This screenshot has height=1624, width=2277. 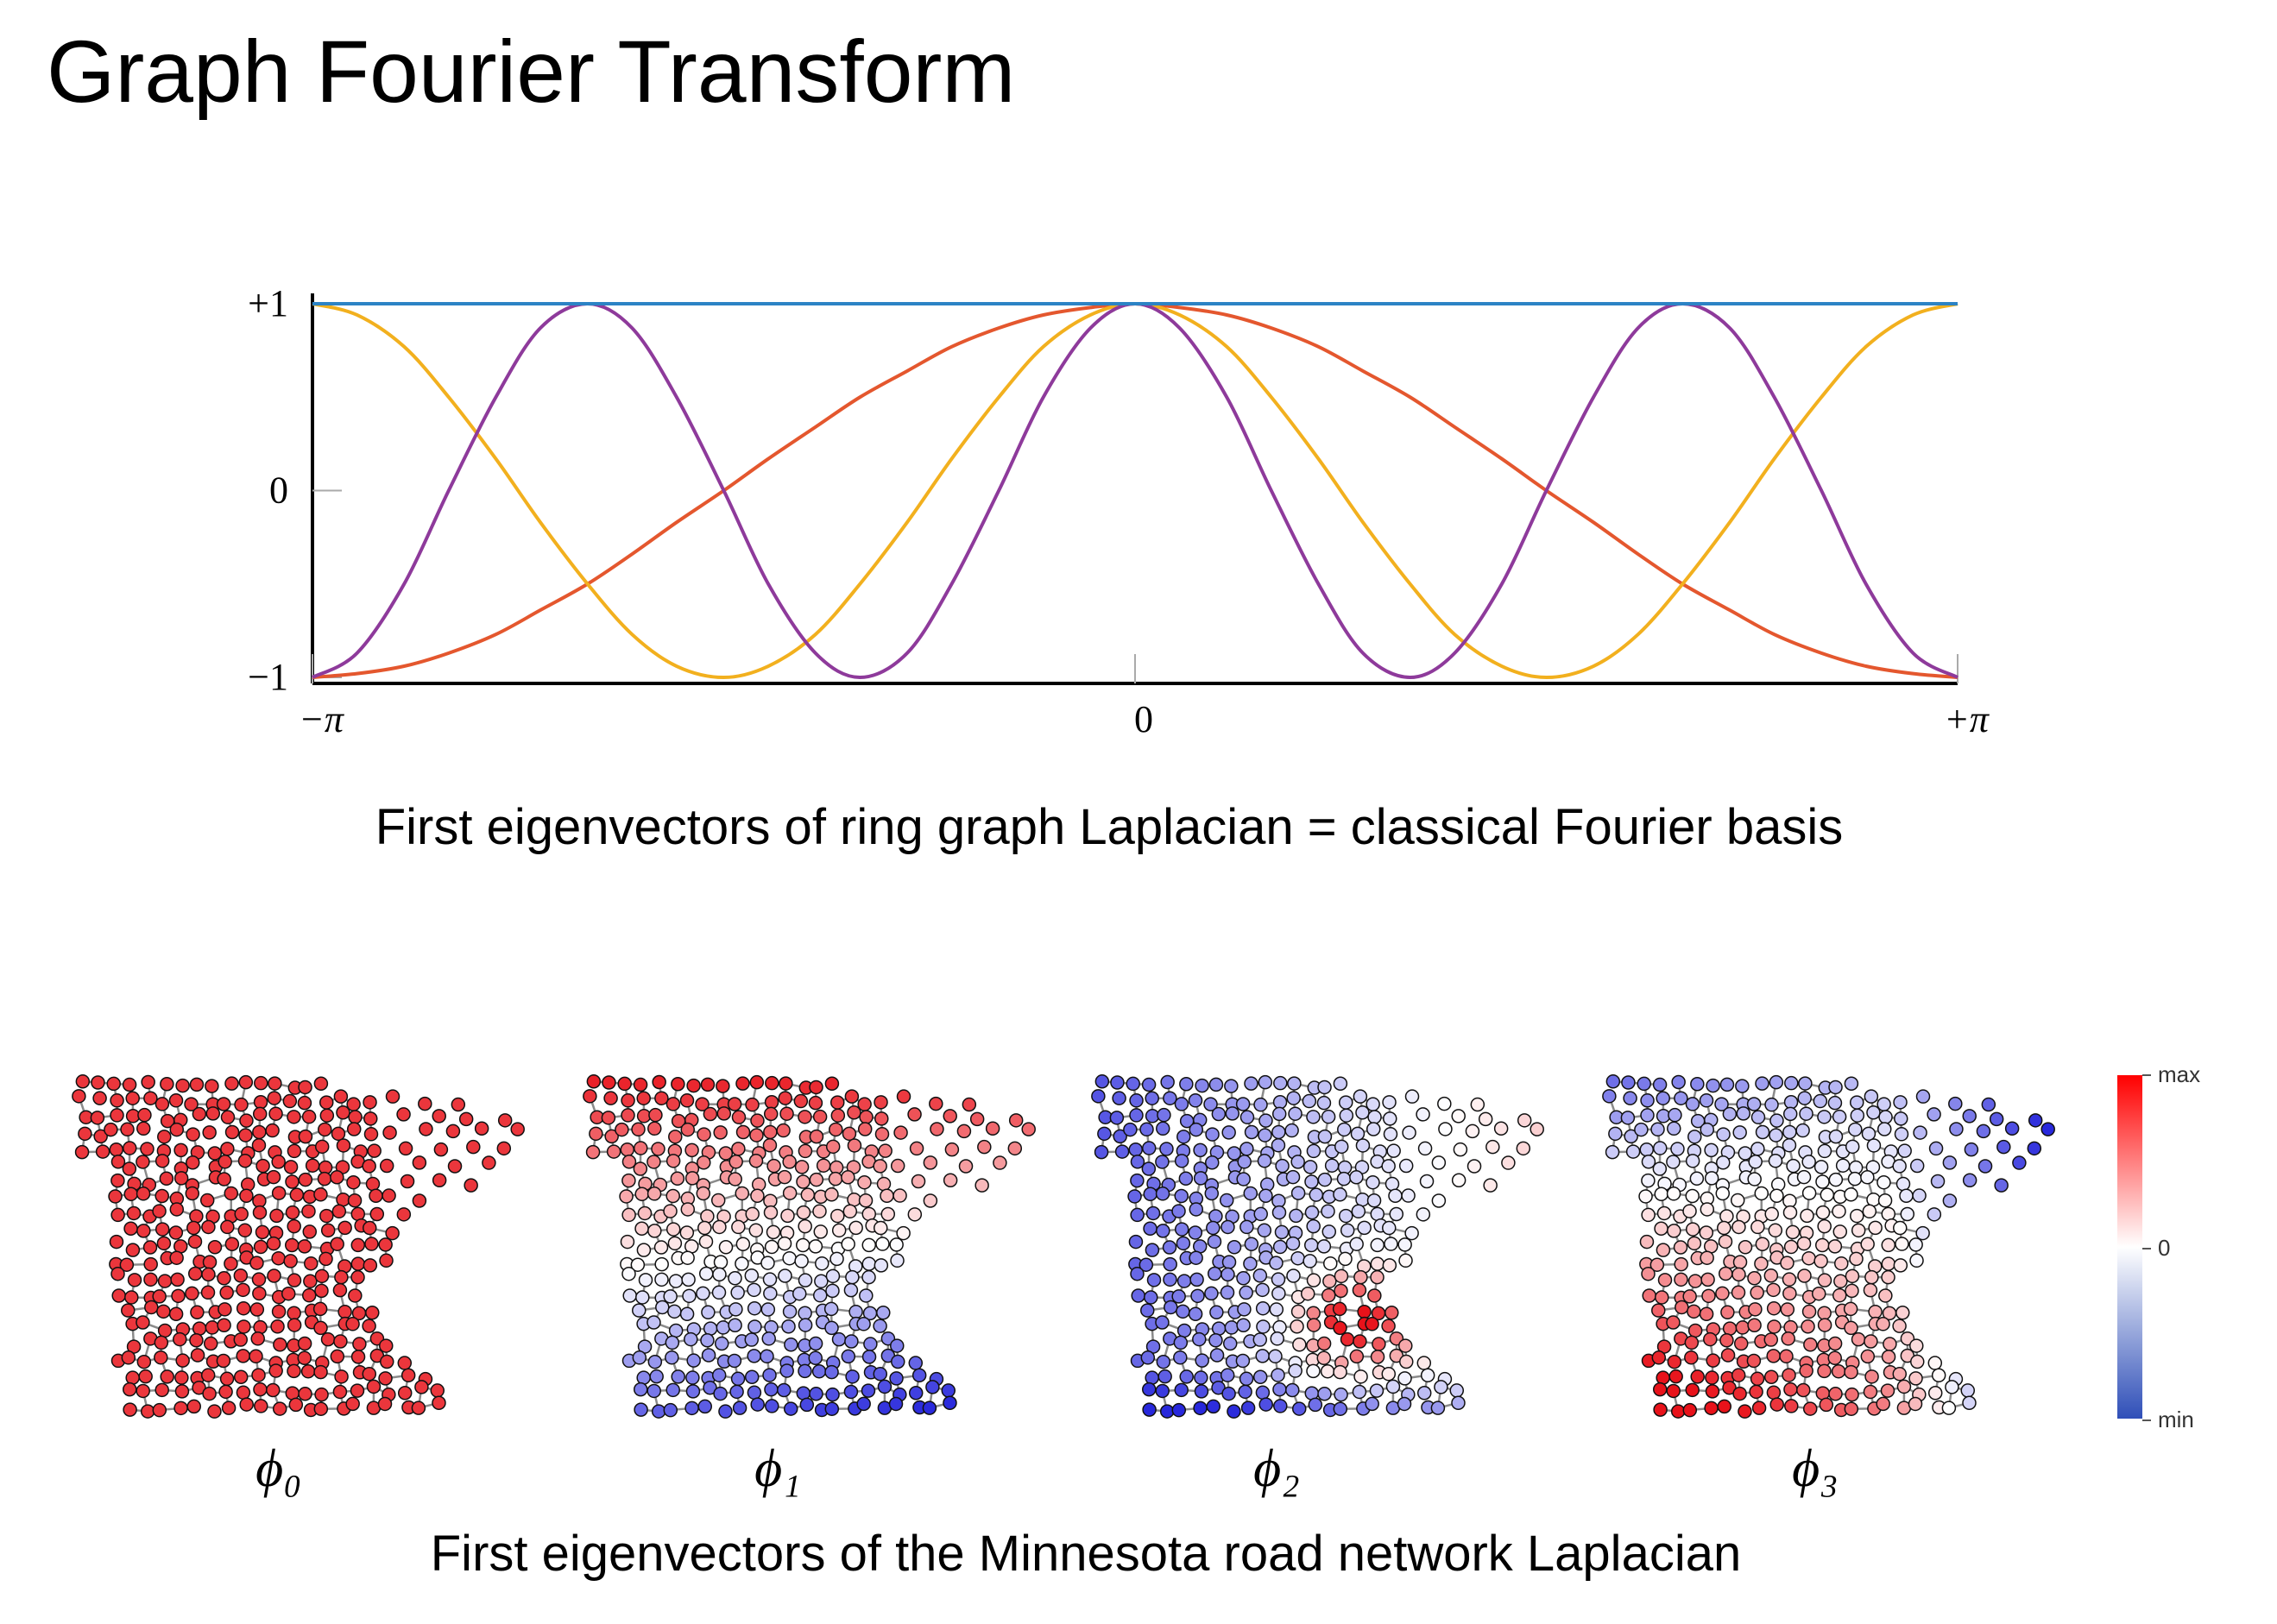 I want to click on panel-label: ϕ₃, so click(x=1816, y=1468).